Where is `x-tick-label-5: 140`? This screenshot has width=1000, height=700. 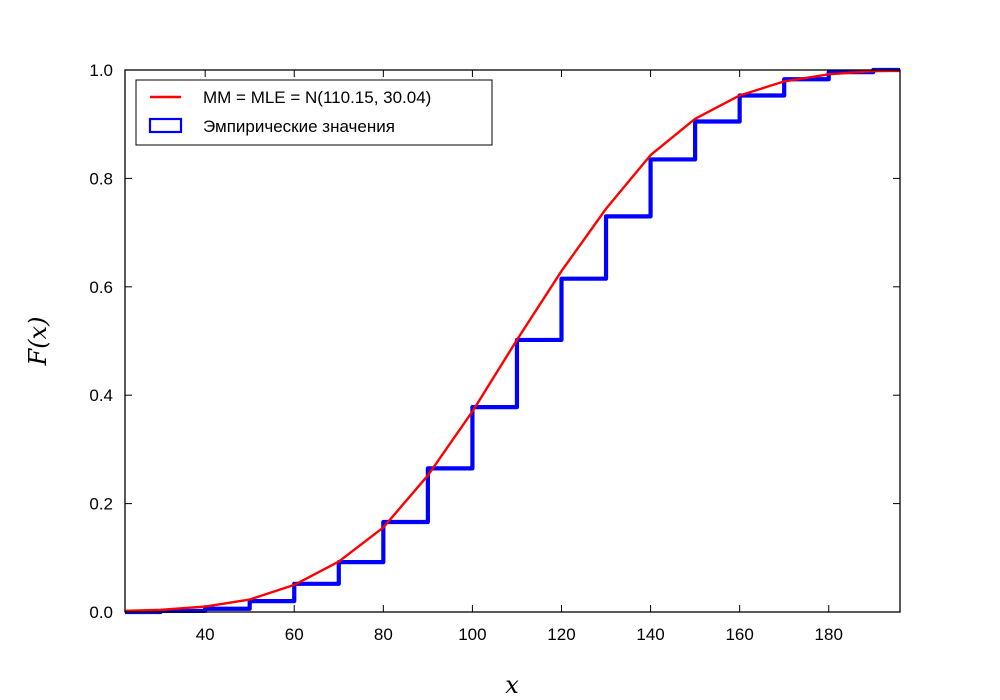 x-tick-label-5: 140 is located at coordinates (650, 634).